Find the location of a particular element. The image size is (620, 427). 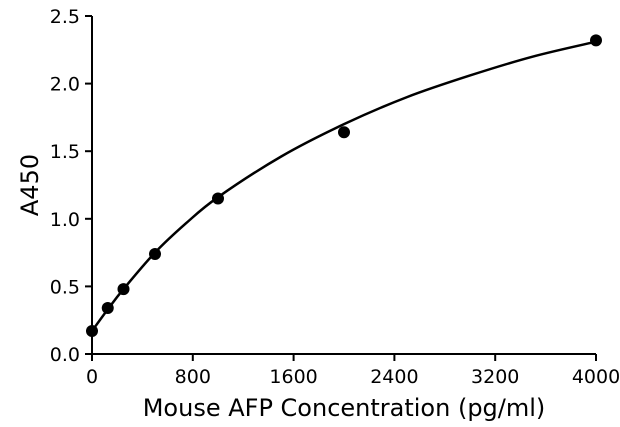

y-axis-ticks: 0.0 0.5 1.0 1.5 2.0 2.5 is located at coordinates (71, 186).